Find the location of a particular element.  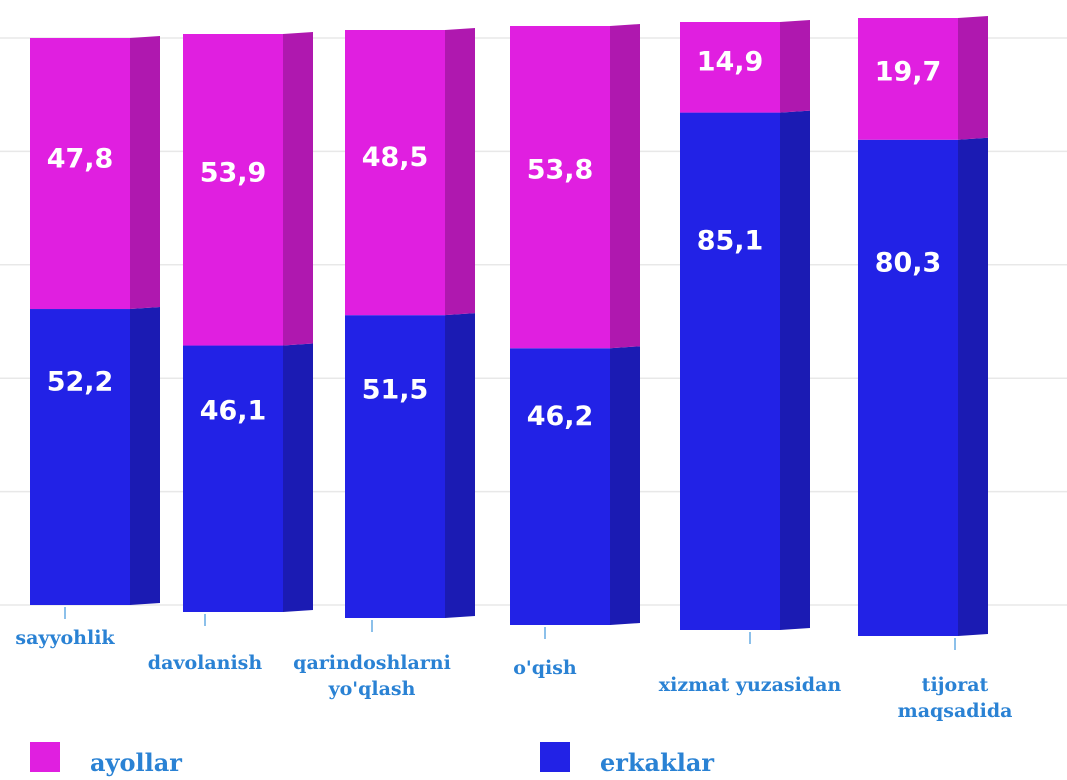

legend-label: ayollar is located at coordinates (136, 762).